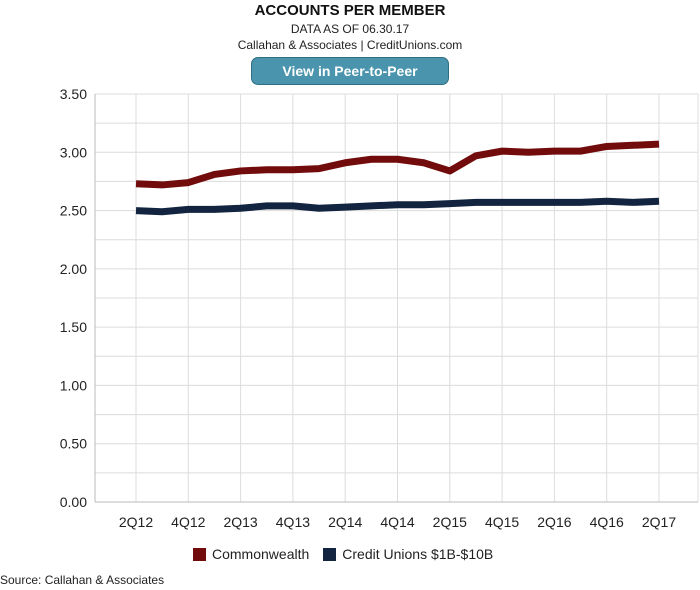 Image resolution: width=700 pixels, height=590 pixels. Describe the element at coordinates (73, 385) in the screenshot. I see `y-tick-label: 1.00` at that location.